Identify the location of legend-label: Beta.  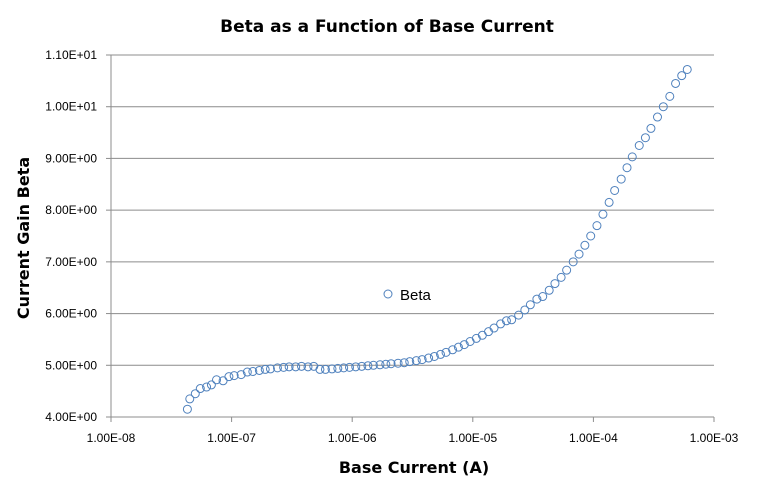
(416, 295).